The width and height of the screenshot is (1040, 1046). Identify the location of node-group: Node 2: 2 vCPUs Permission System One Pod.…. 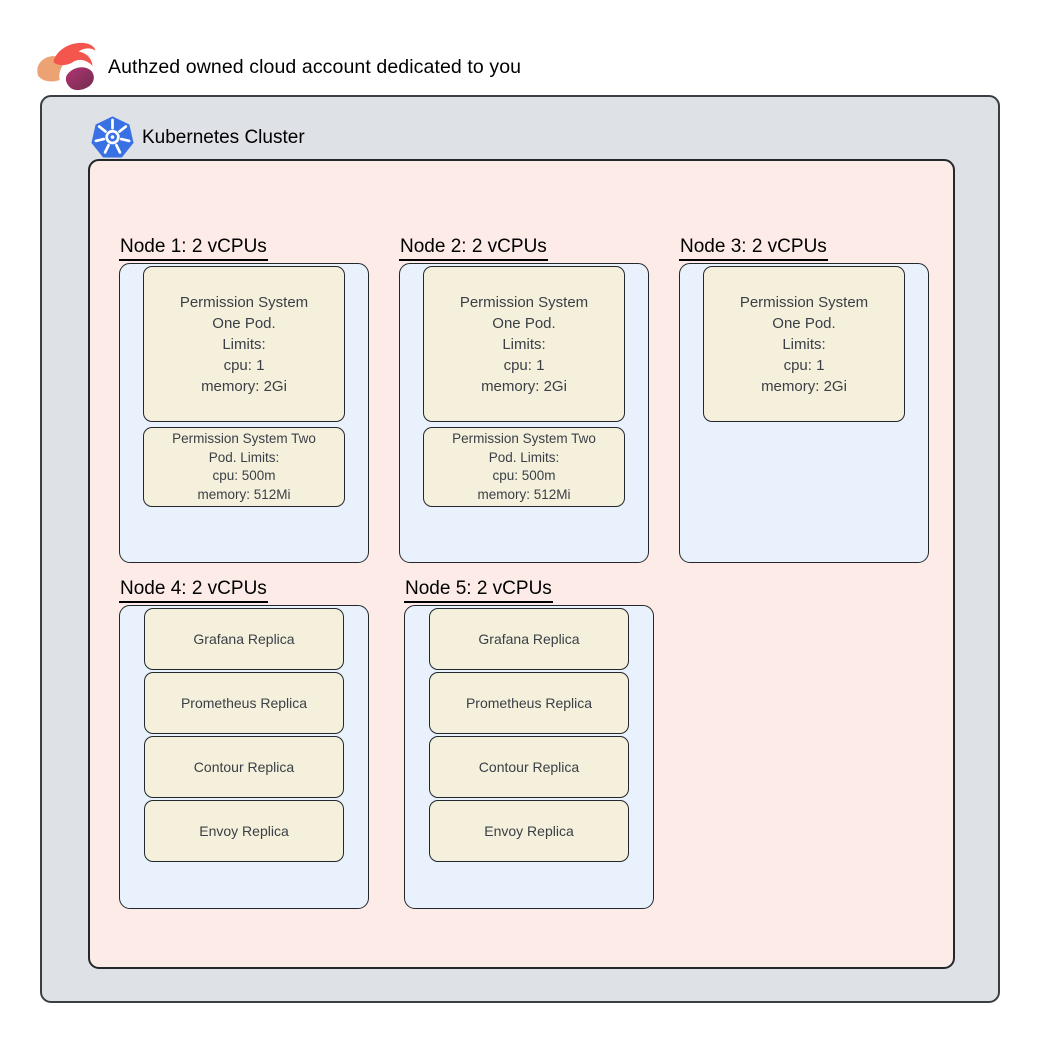
(524, 399).